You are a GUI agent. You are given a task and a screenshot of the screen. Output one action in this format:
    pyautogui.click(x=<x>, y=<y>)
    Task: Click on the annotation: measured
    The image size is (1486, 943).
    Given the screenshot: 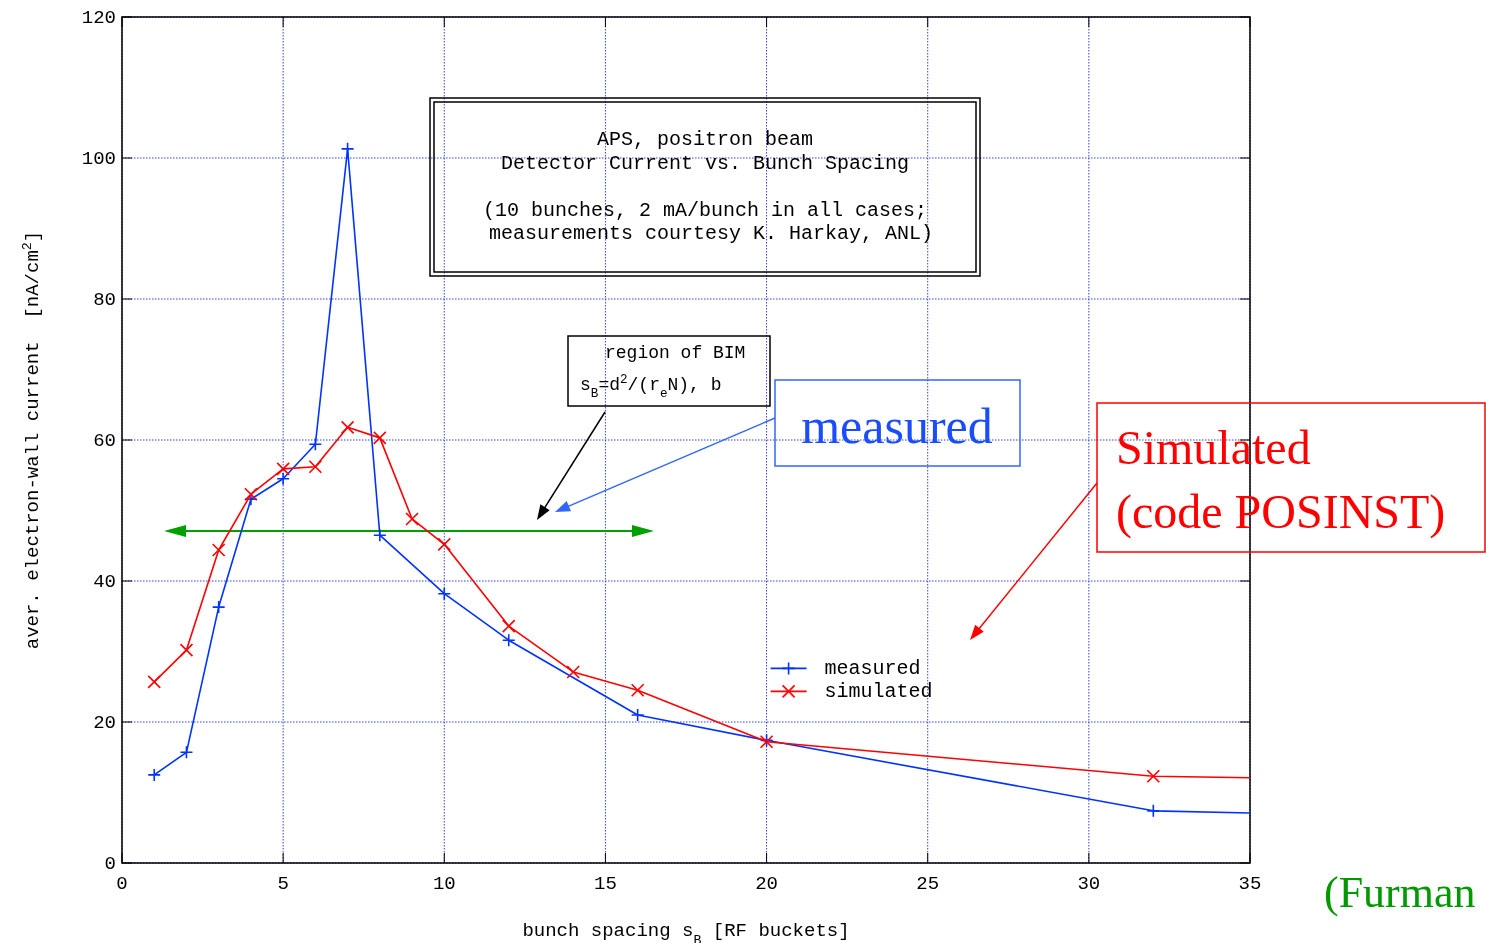 What is the action you would take?
    pyautogui.click(x=897, y=426)
    